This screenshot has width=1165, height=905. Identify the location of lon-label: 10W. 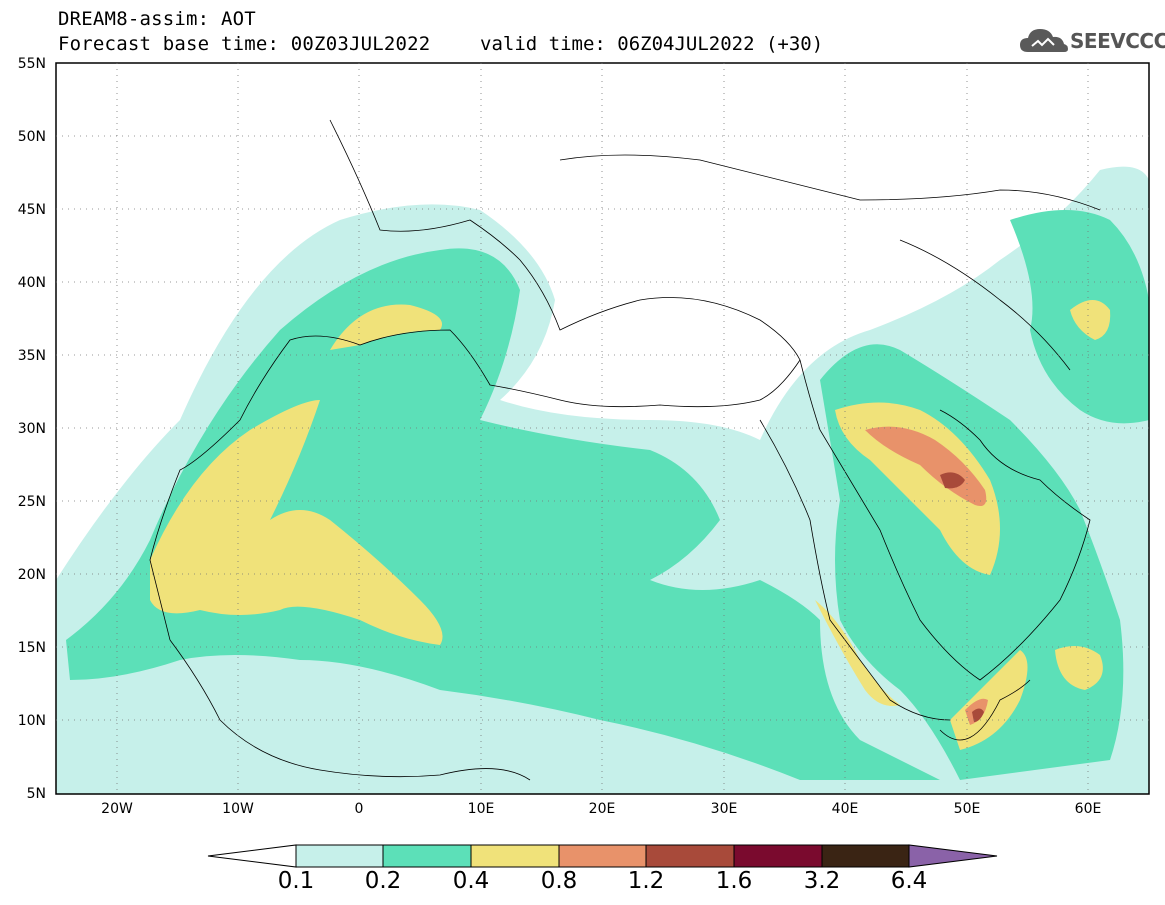
(238, 809).